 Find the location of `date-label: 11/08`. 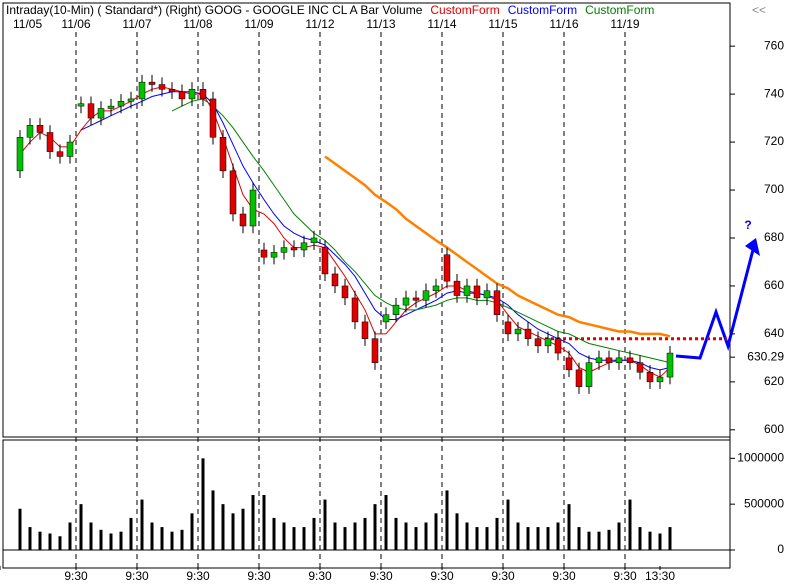

date-label: 11/08 is located at coordinates (197, 24).